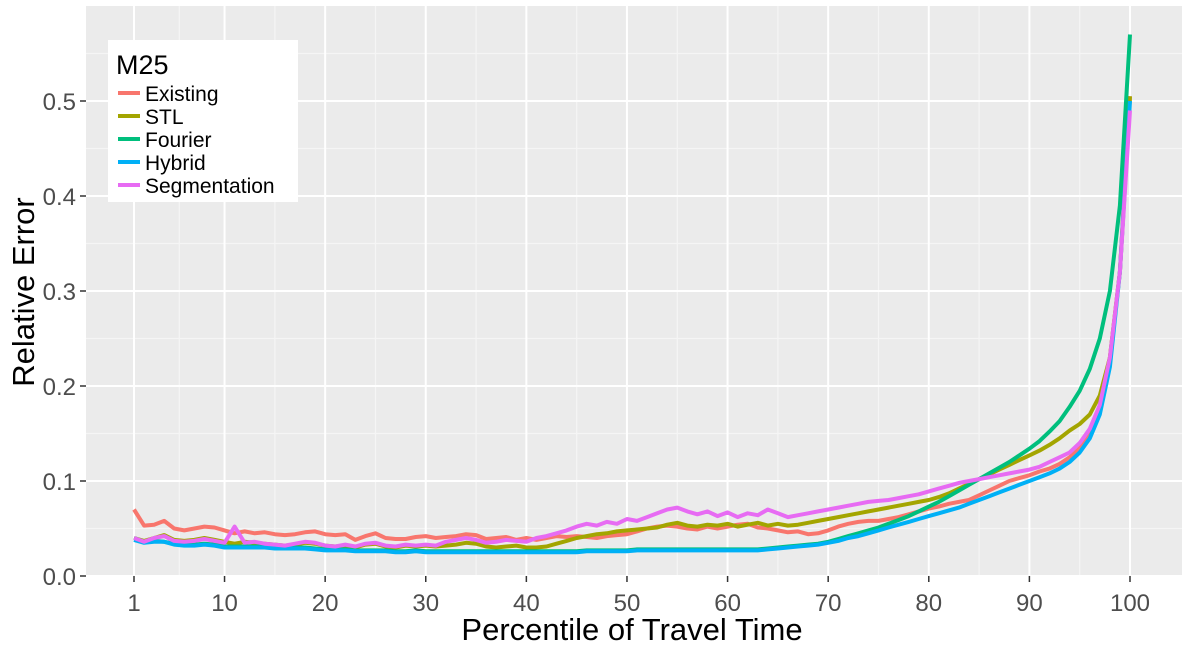  Describe the element at coordinates (133, 603) in the screenshot. I see `x-tick-label: 1` at that location.